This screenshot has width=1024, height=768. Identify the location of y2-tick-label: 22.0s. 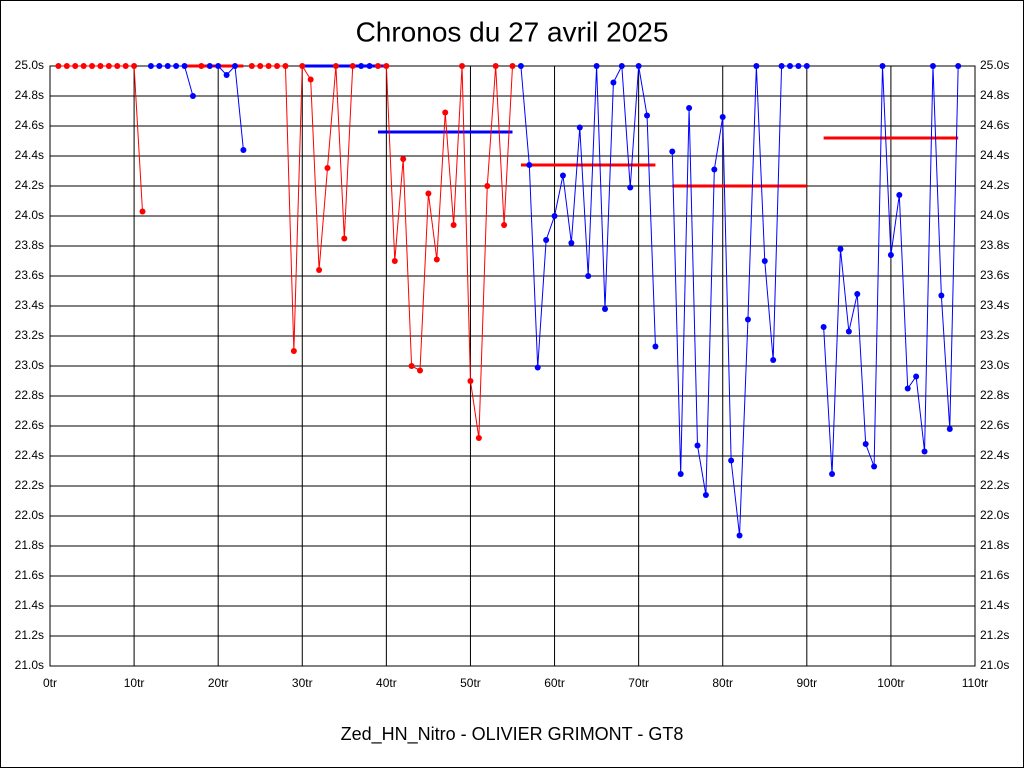
(994, 515).